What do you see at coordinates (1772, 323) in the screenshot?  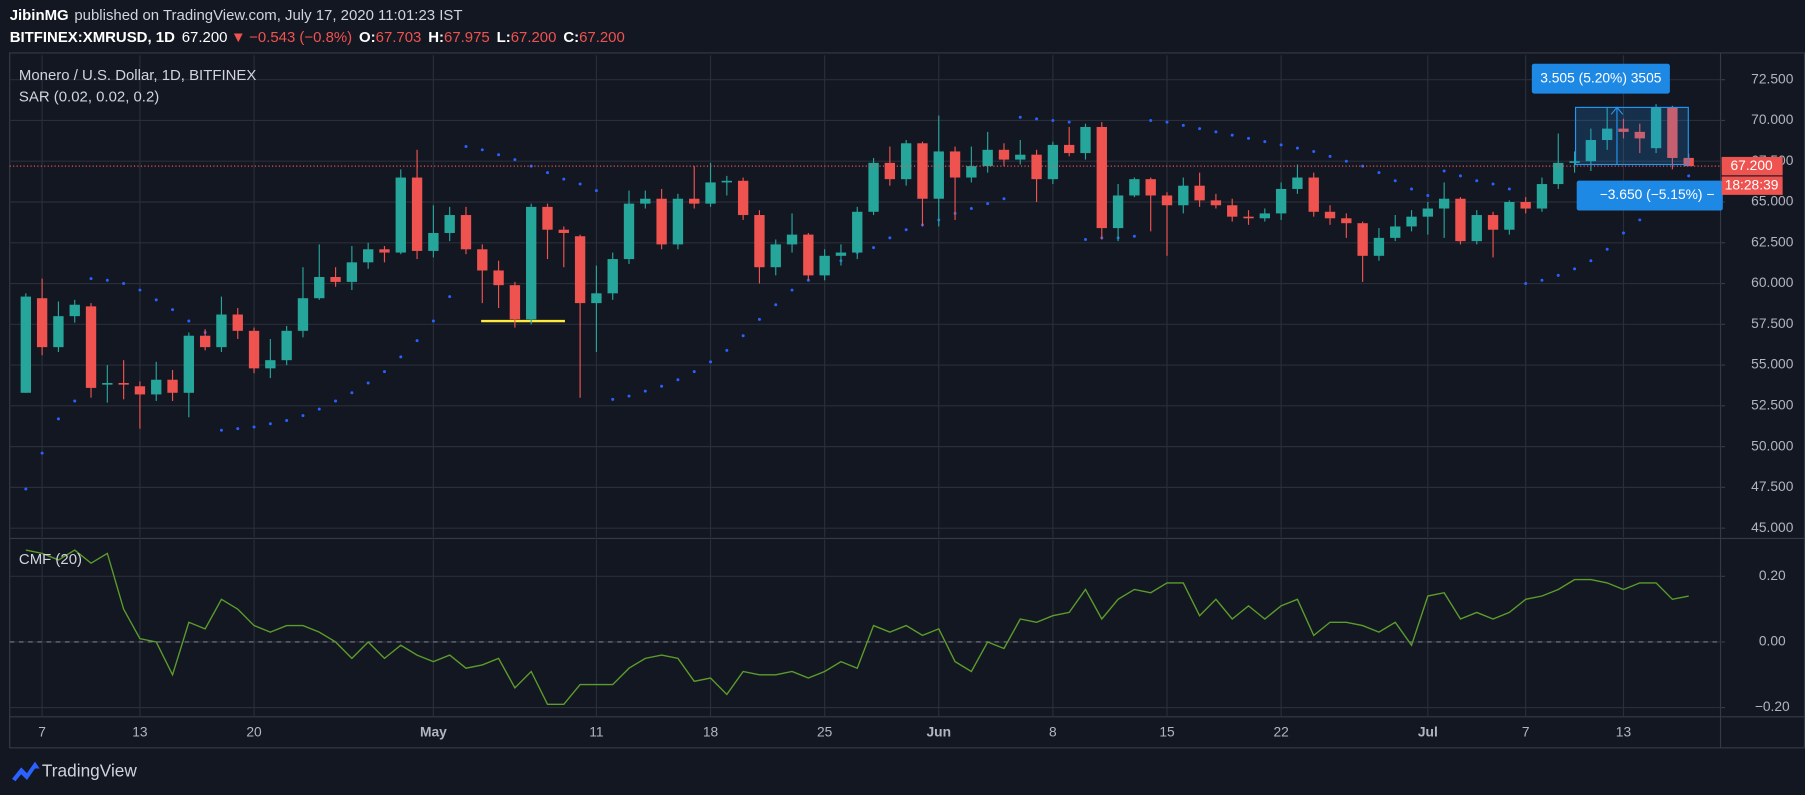 I see `y-tick-label: 57.500` at bounding box center [1772, 323].